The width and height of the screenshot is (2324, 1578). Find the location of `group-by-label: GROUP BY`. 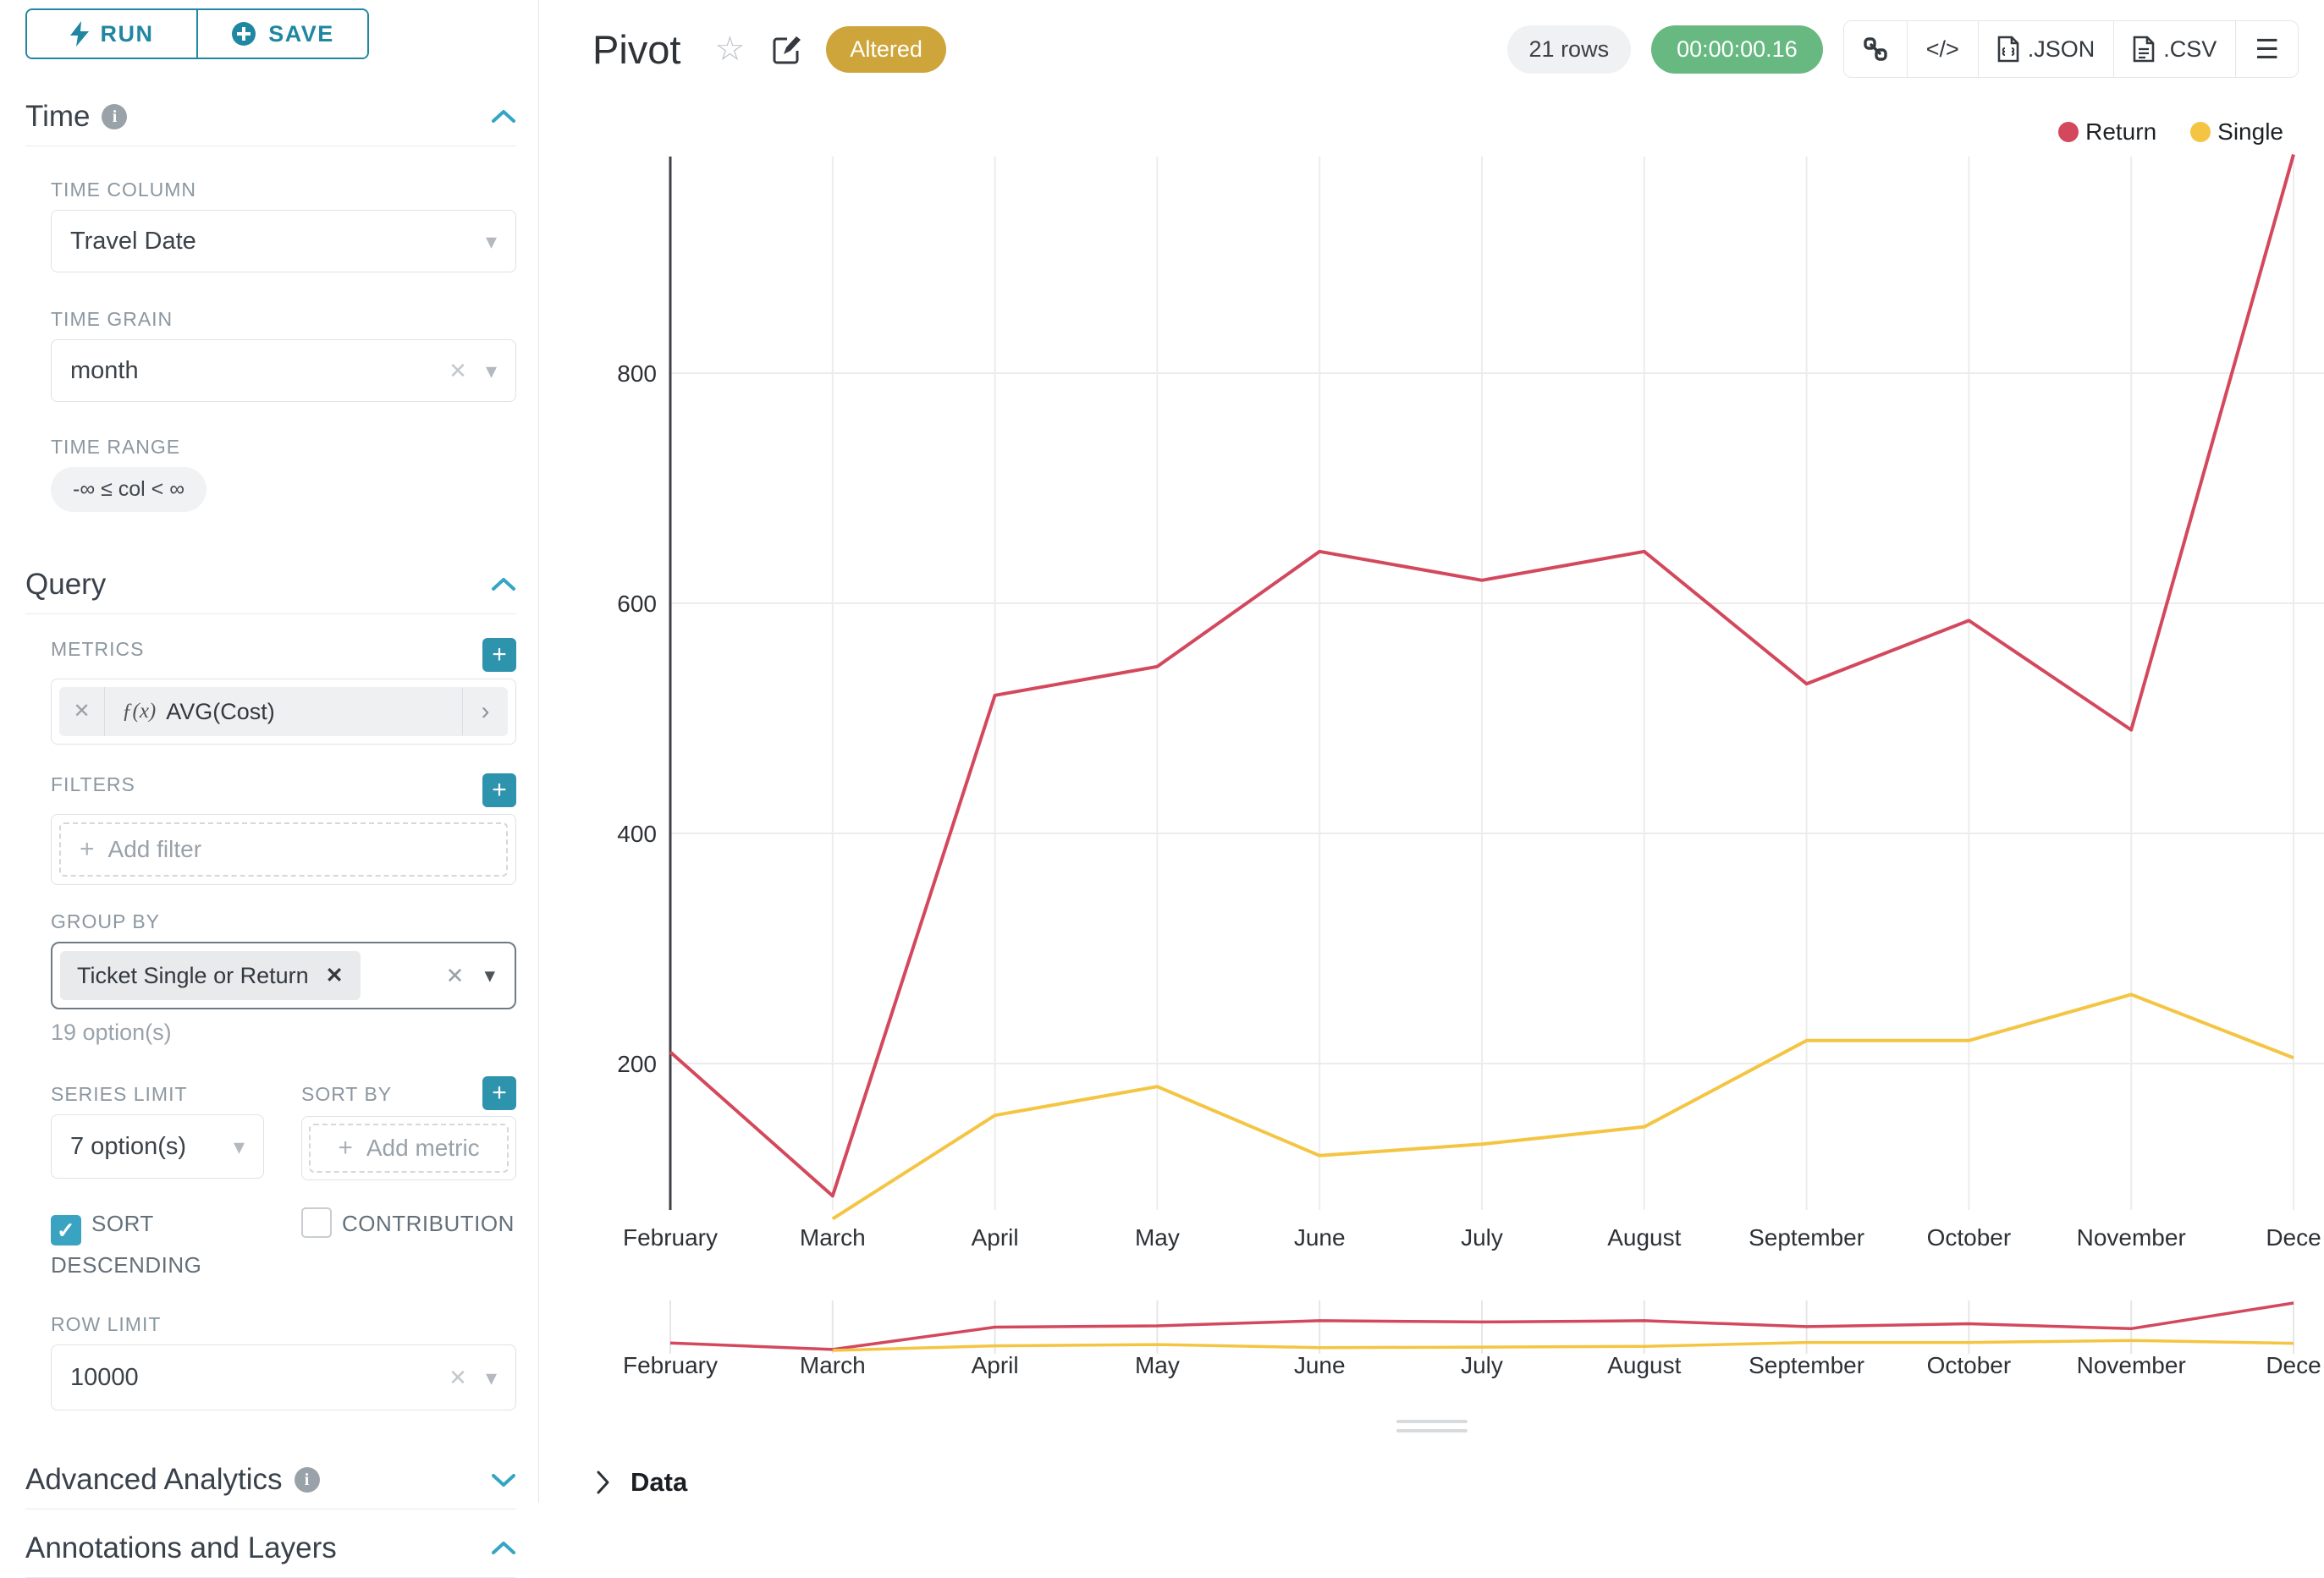

group-by-label: GROUP BY is located at coordinates (105, 921).